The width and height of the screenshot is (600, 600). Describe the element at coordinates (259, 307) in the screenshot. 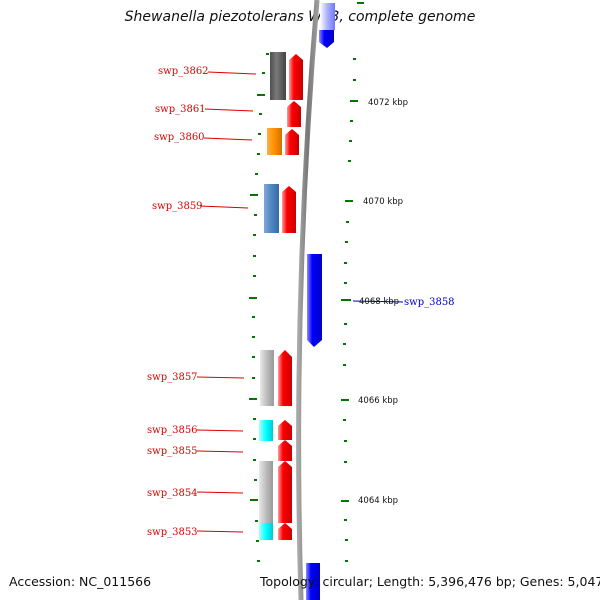

I see `inner-ticks` at that location.